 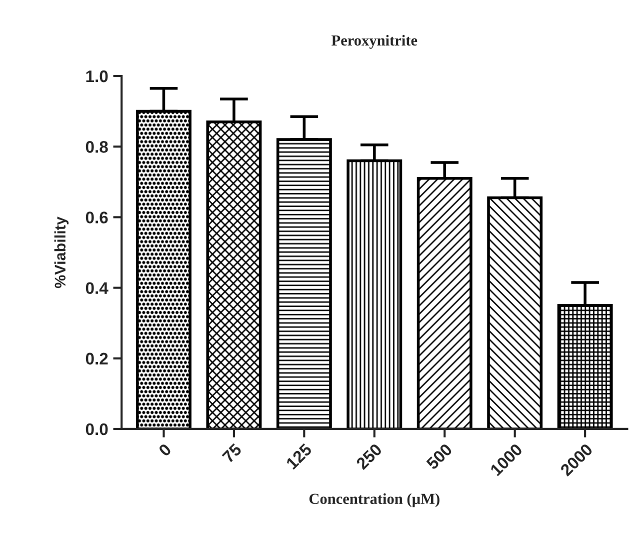 I want to click on y-tick-label: 0.6, so click(x=97, y=218).